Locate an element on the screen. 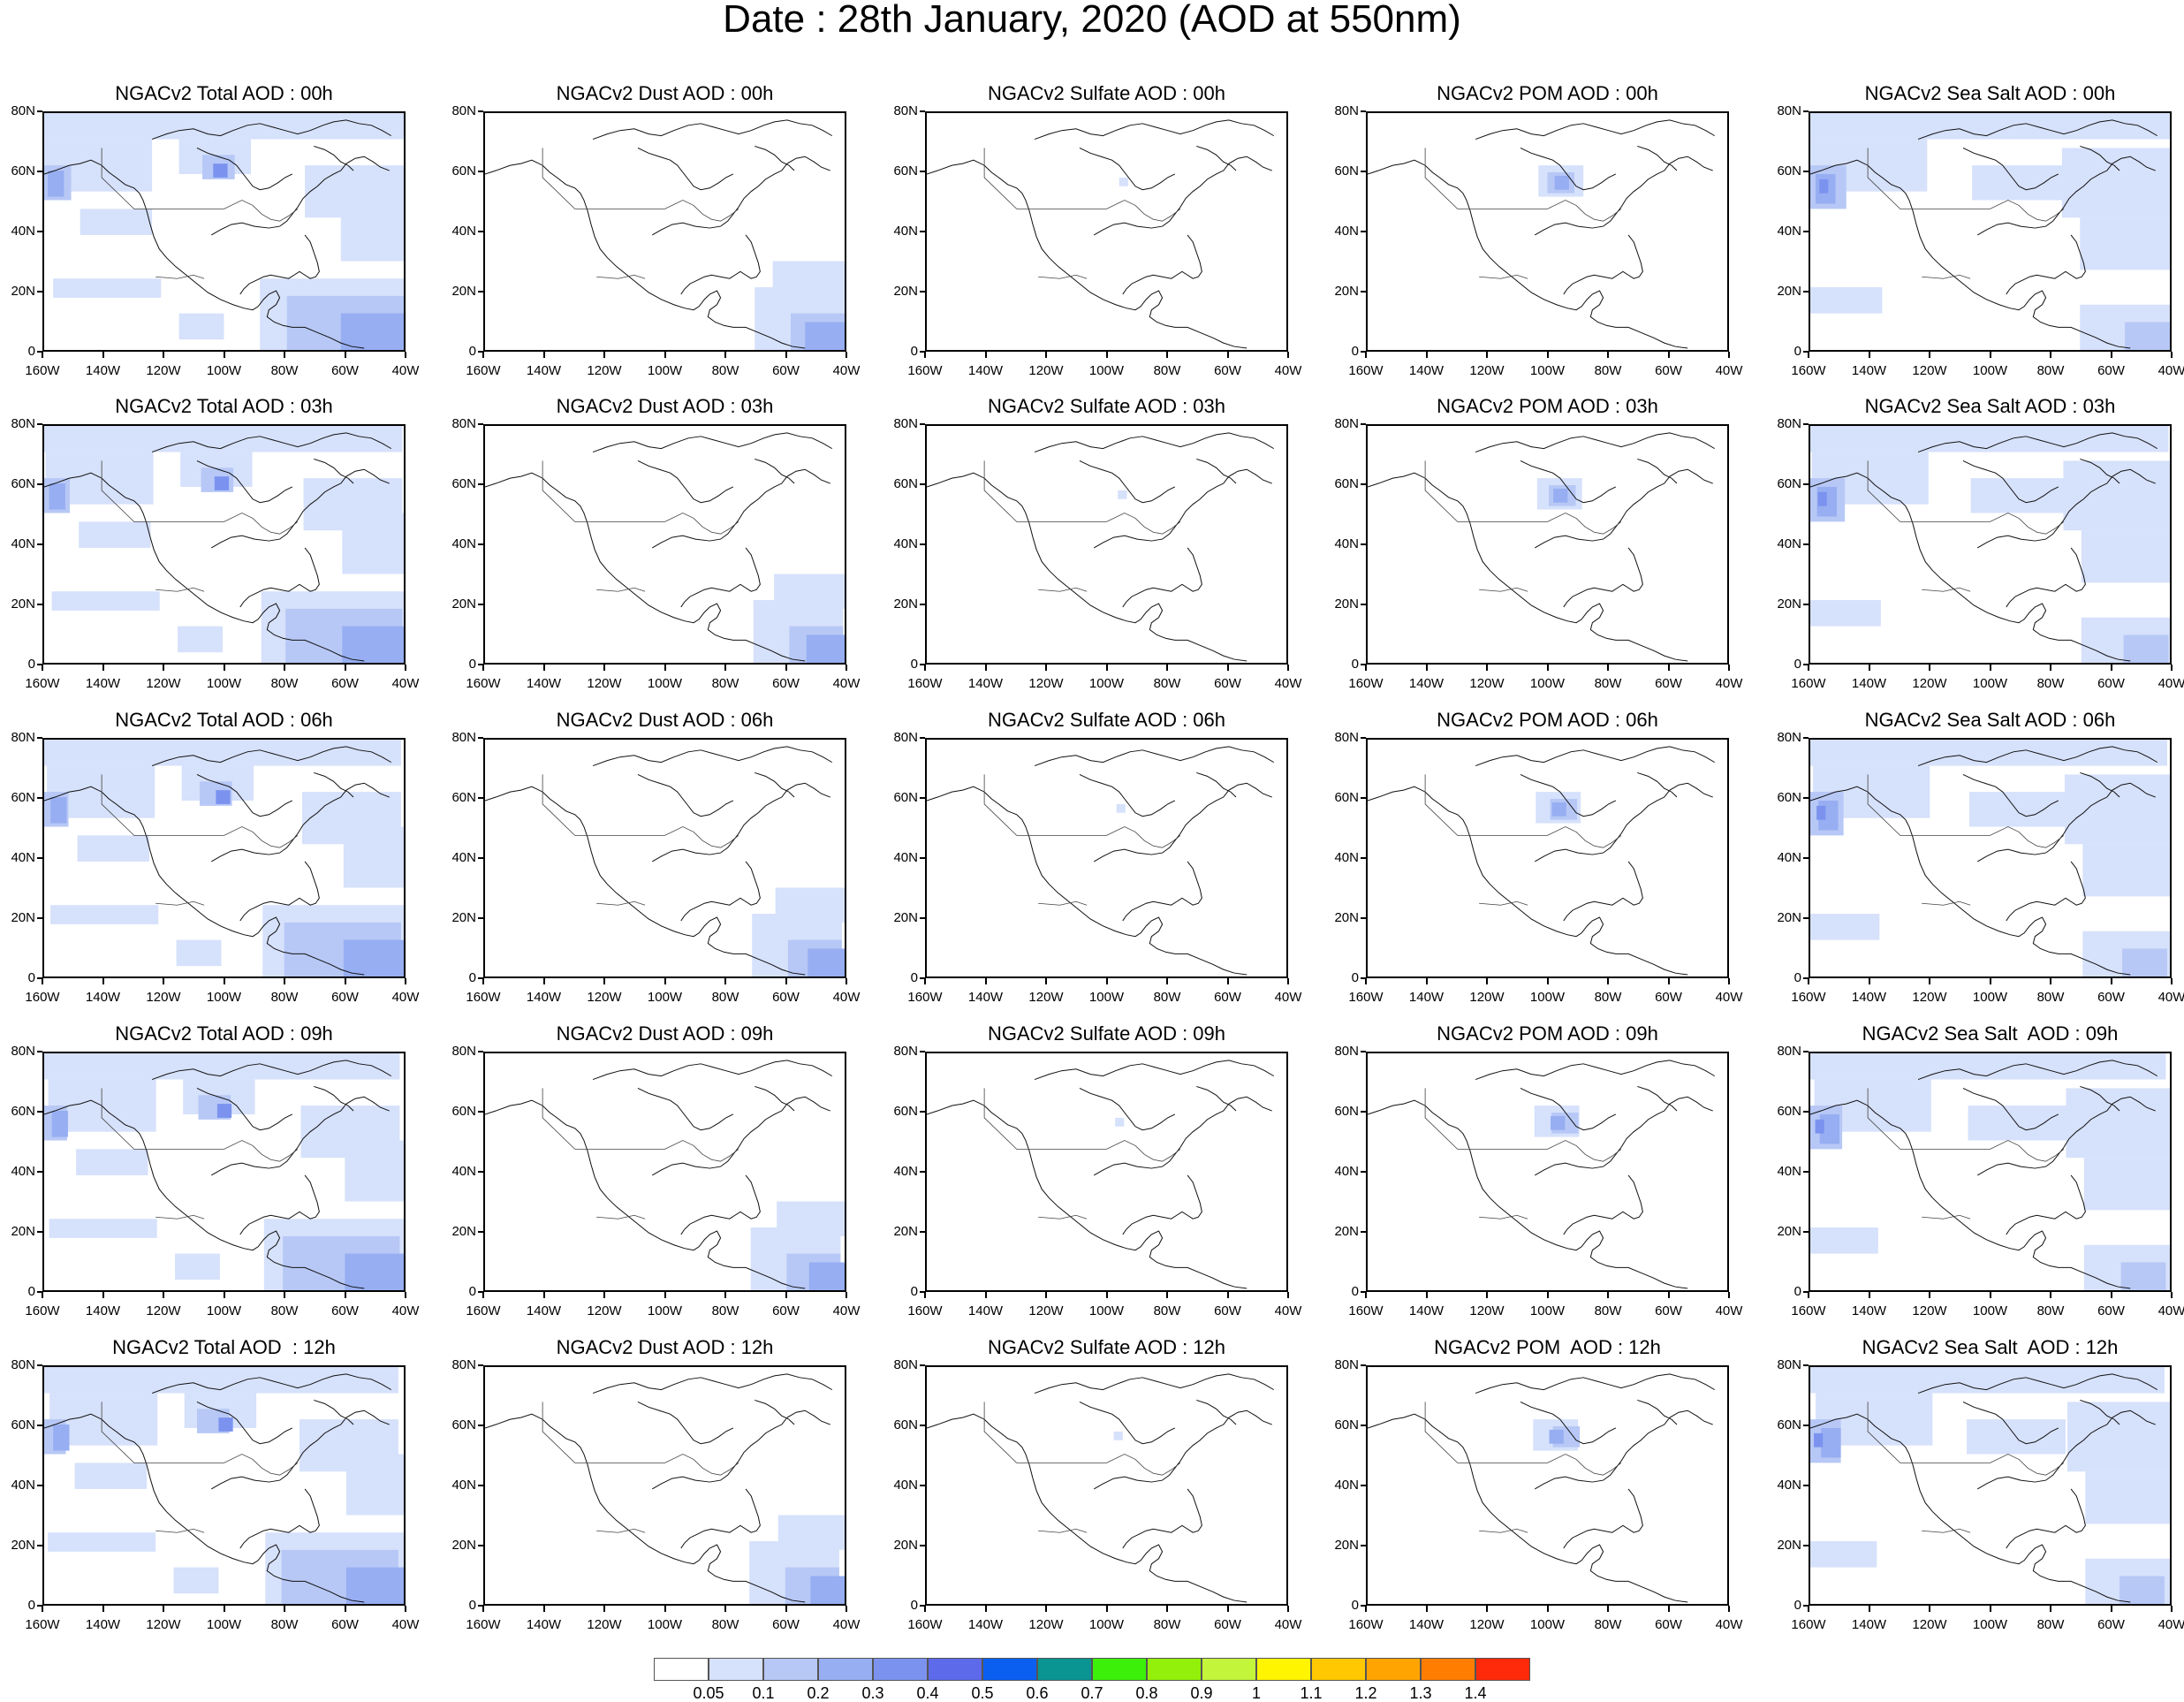 This screenshot has width=2184, height=1702. coastline is located at coordinates (659, 1174).